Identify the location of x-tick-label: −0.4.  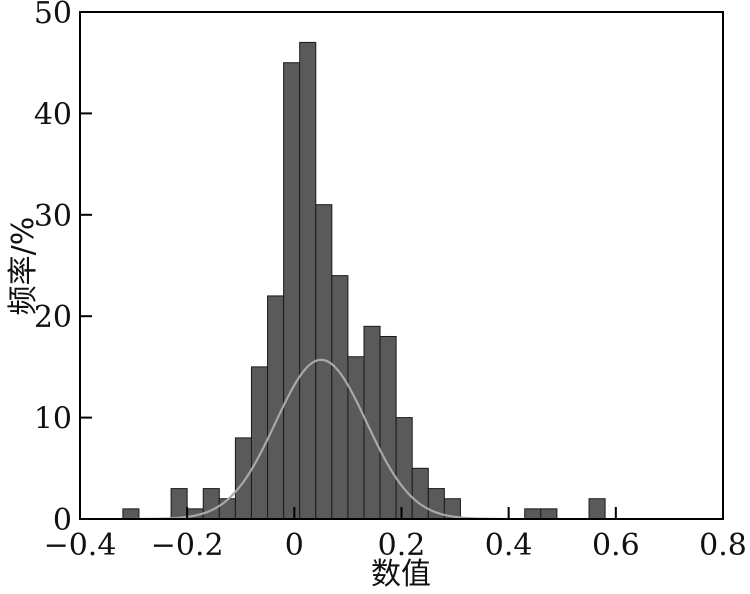
(80, 545).